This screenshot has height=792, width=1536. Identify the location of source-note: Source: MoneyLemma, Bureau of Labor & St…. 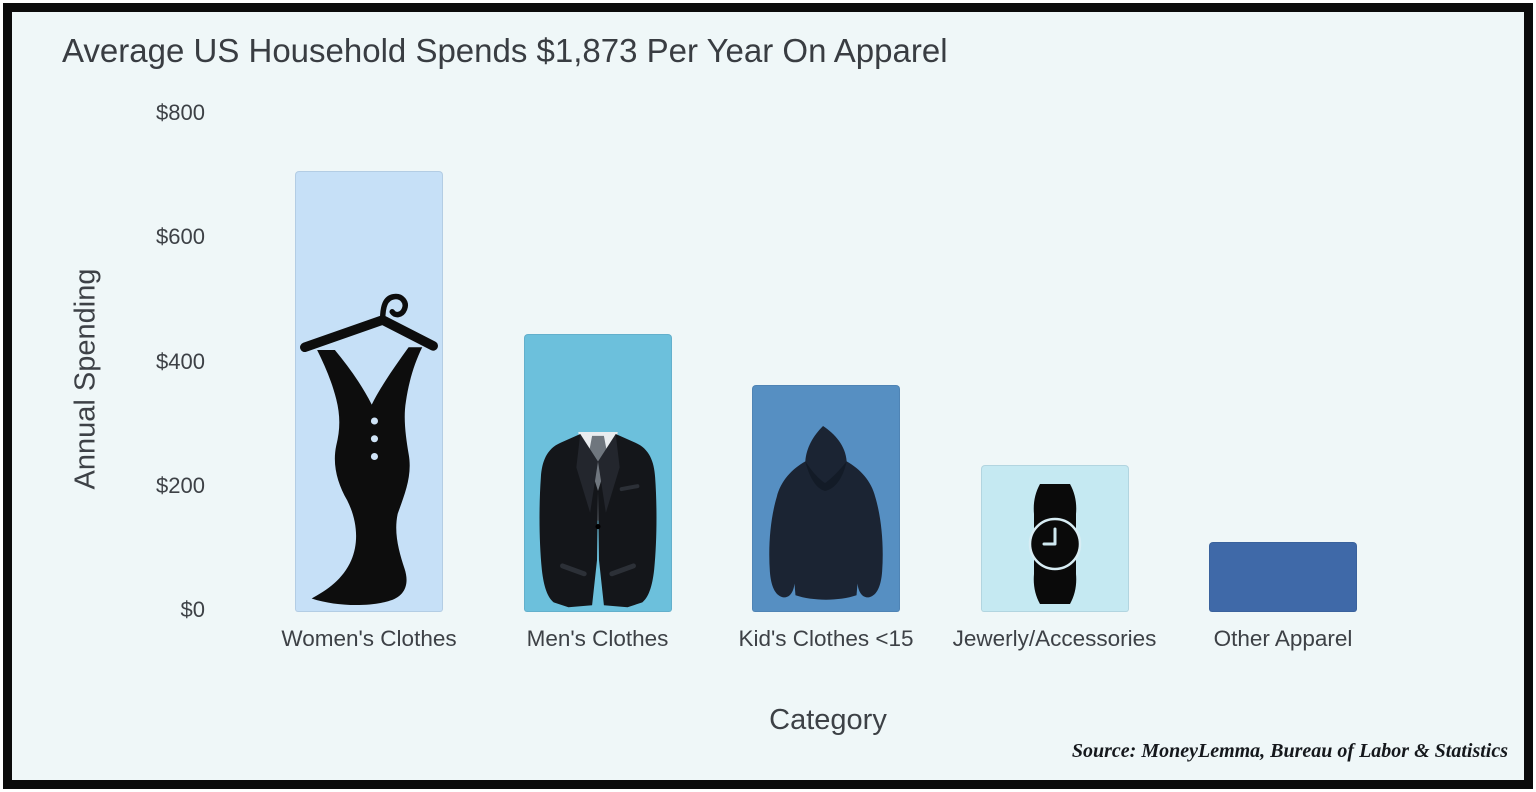
(1289, 751).